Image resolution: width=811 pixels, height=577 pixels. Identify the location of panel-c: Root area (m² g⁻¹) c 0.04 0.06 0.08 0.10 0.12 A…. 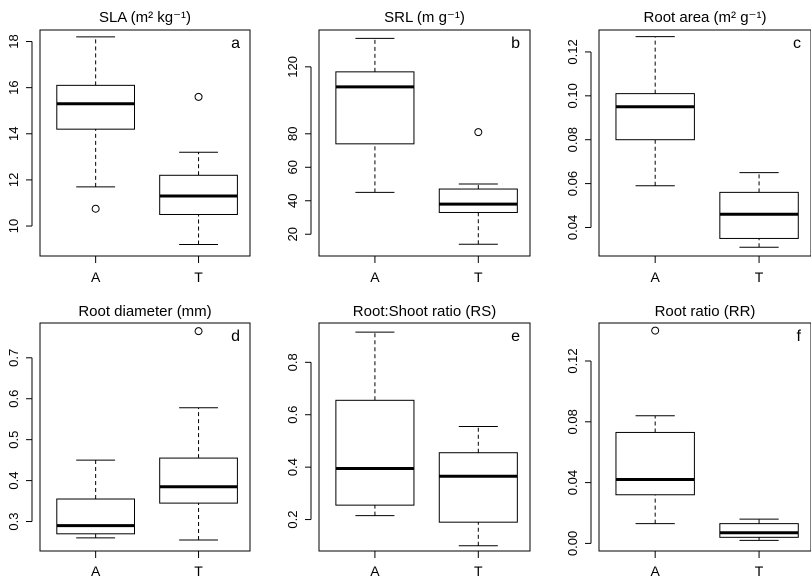
(688, 147).